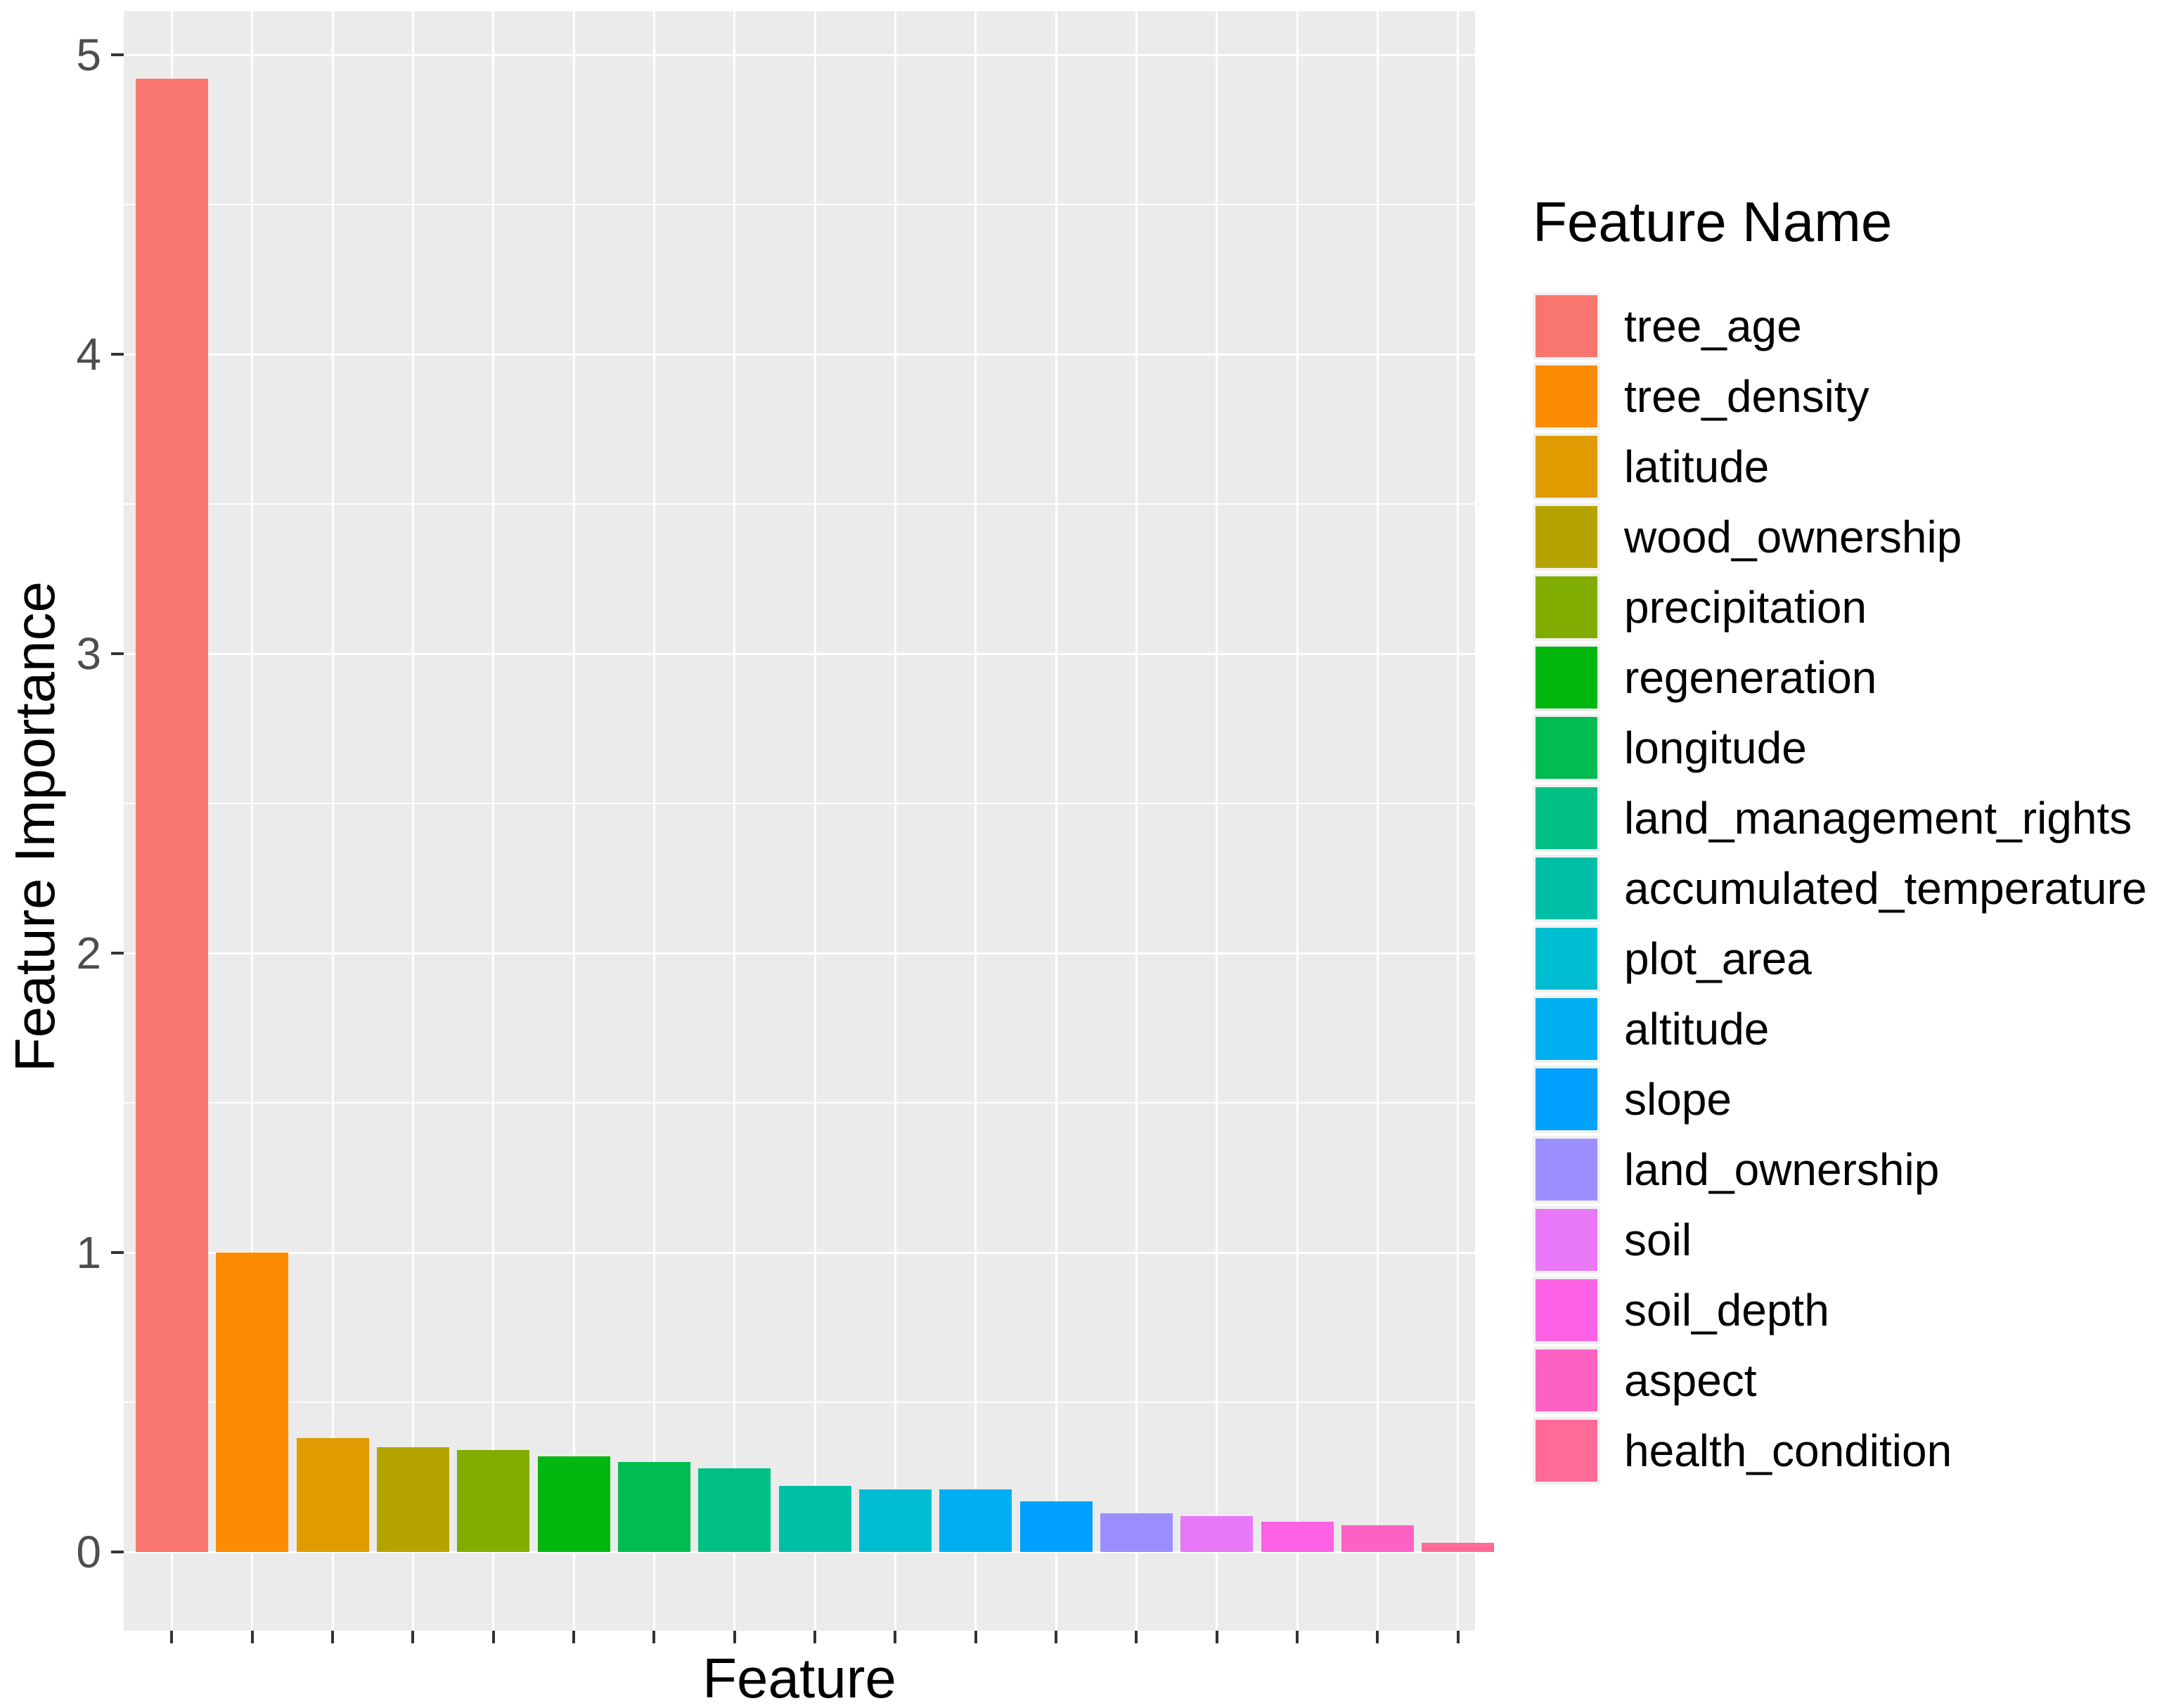 The width and height of the screenshot is (2176, 1708). I want to click on legend-label: soil_depth, so click(1726, 1310).